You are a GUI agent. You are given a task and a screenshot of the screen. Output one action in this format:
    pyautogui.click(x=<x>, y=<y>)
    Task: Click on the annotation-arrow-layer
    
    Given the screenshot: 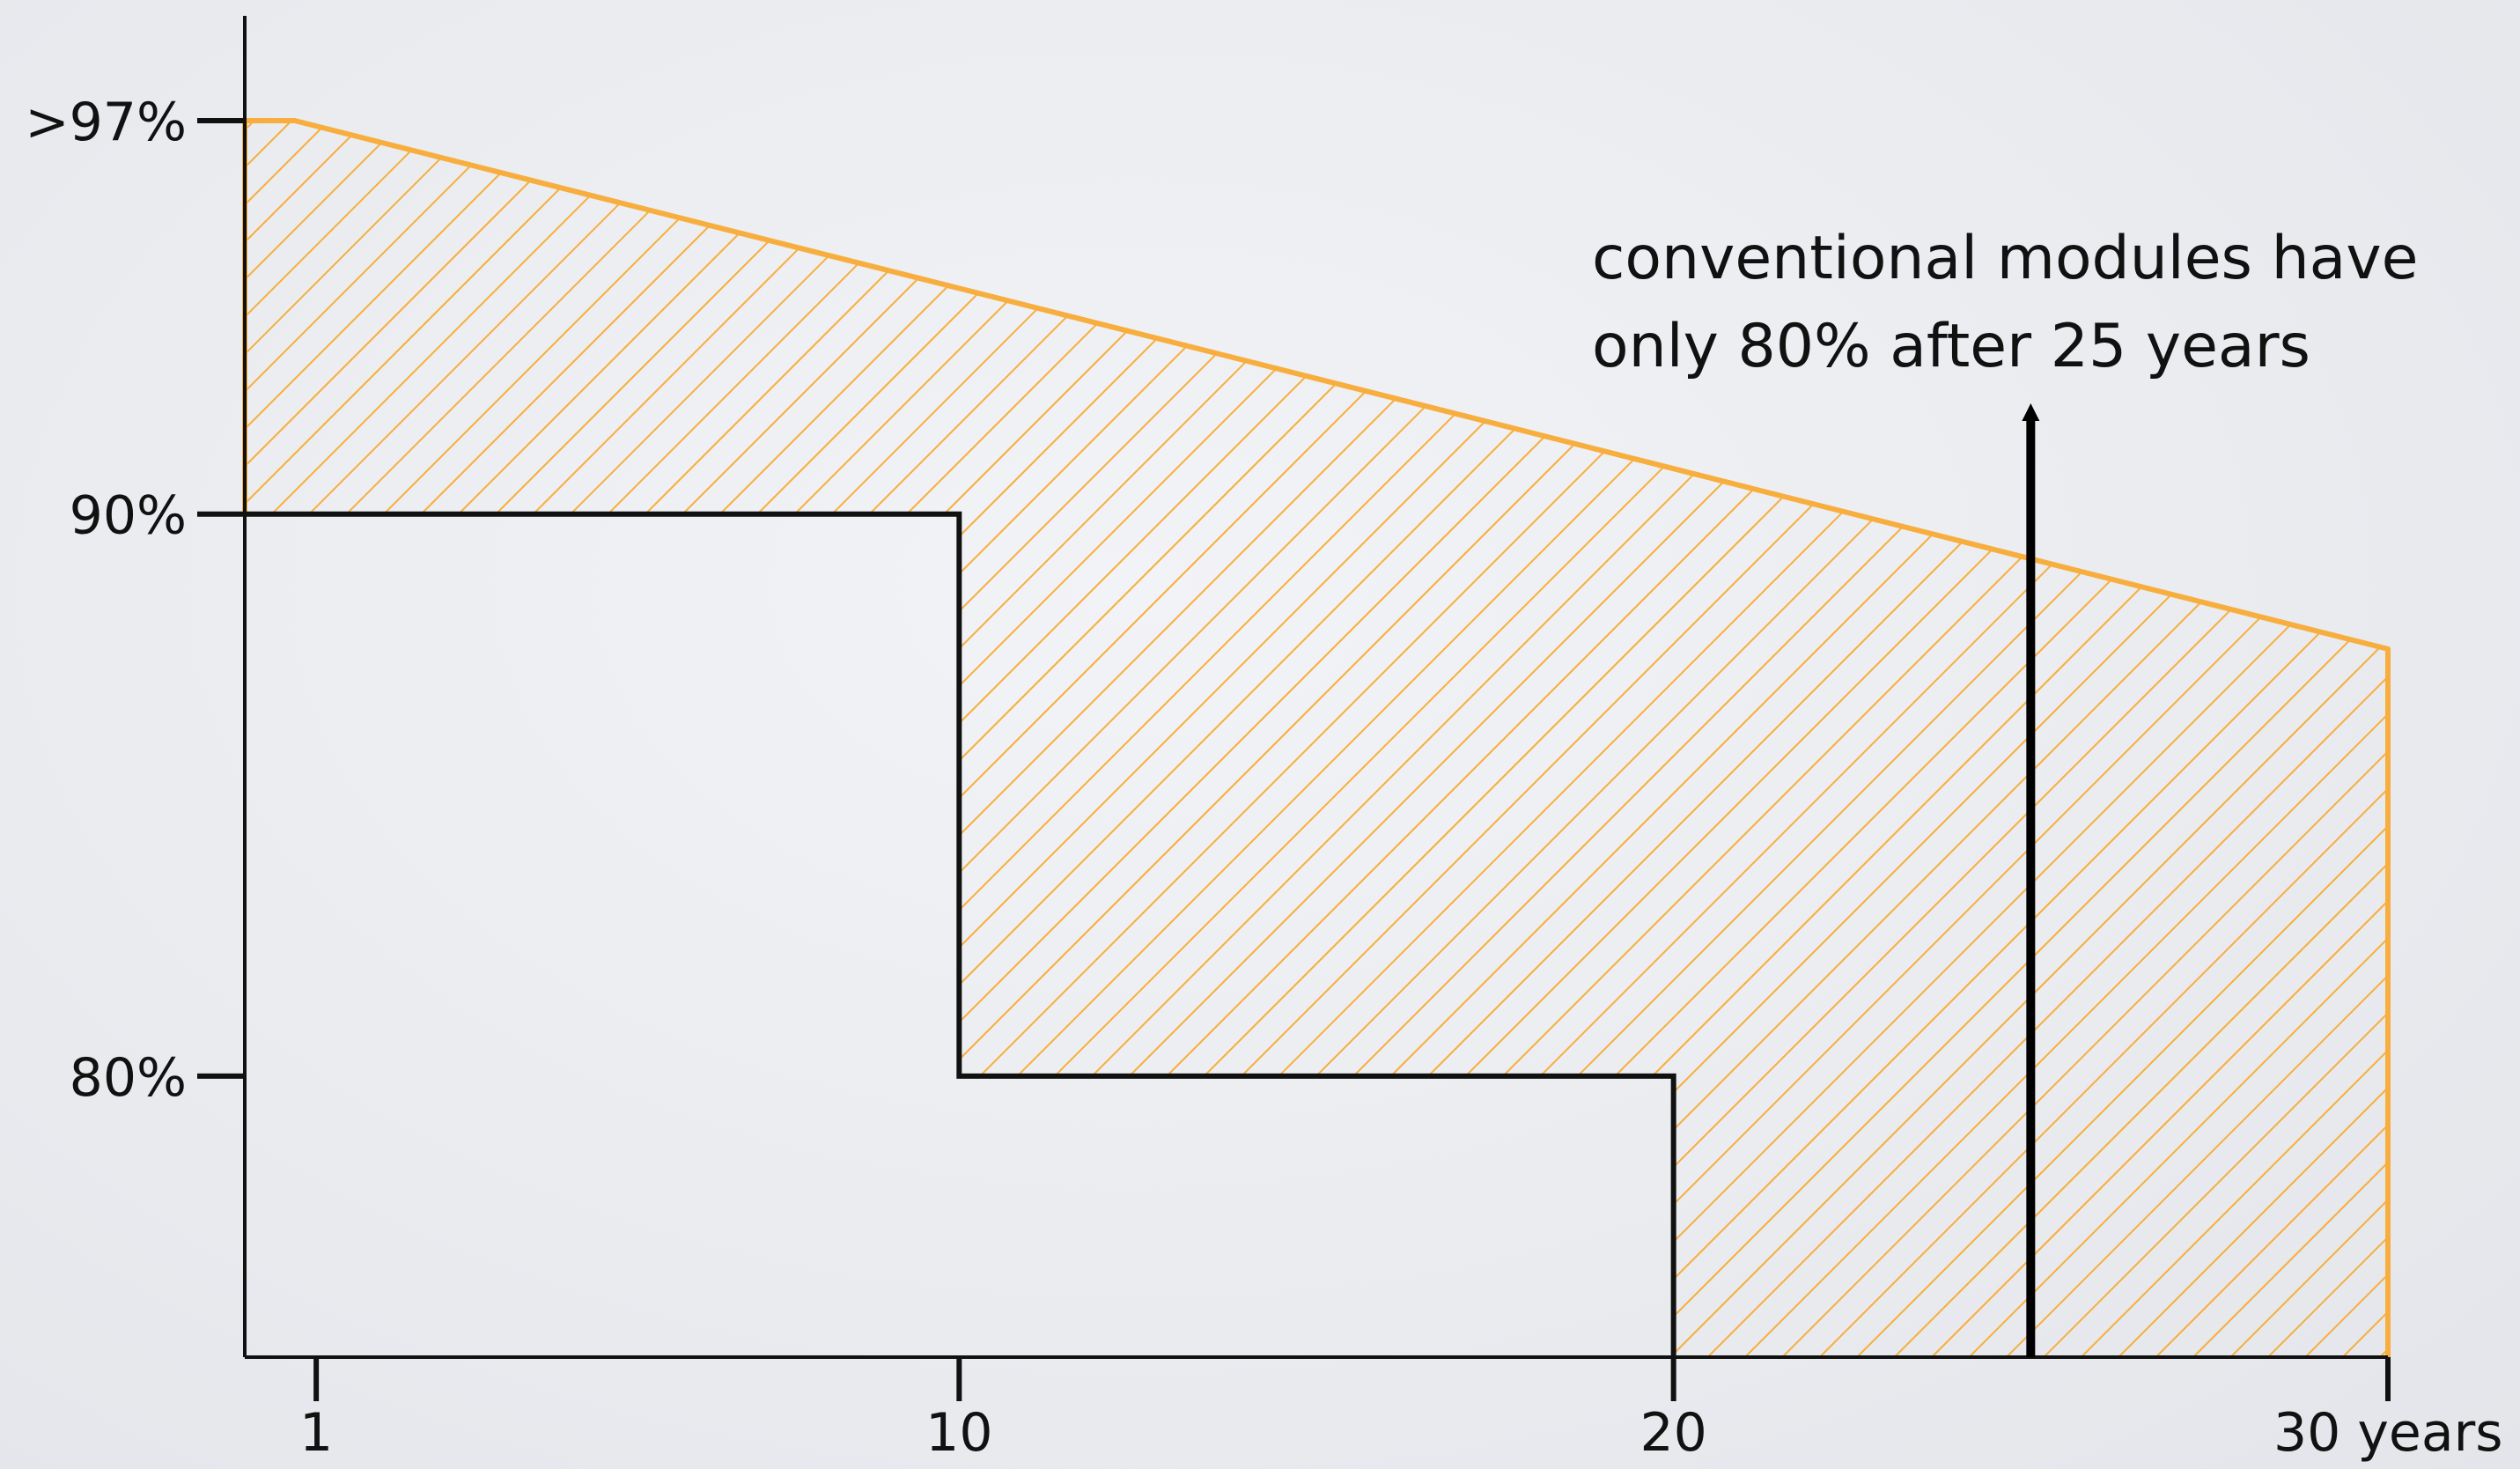 What is the action you would take?
    pyautogui.click(x=2031, y=880)
    